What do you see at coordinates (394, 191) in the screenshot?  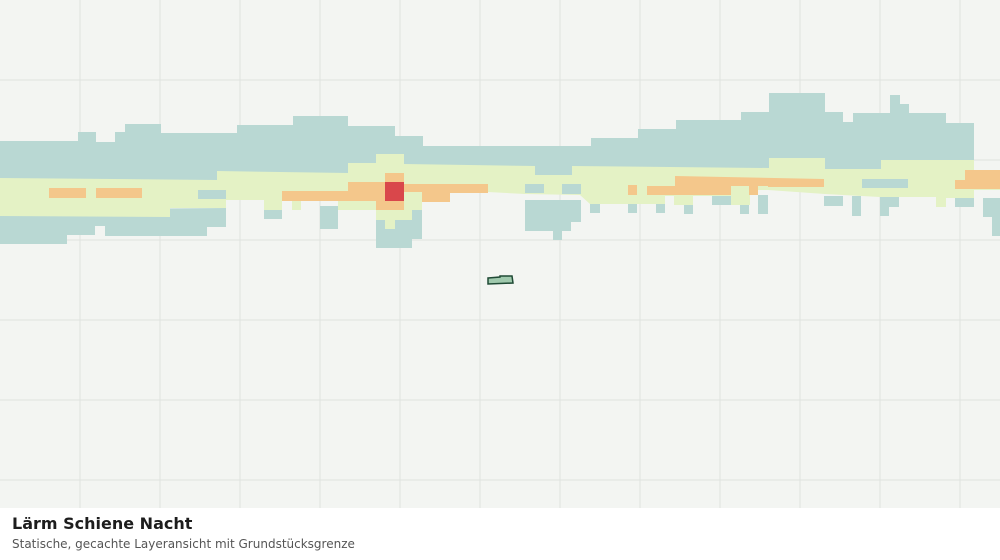 I see `noise-zone-very-high` at bounding box center [394, 191].